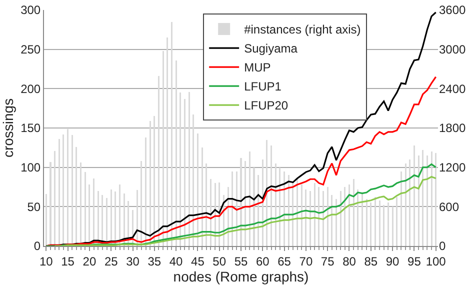 This screenshot has height=286, width=474. I want to click on x-tick-label: 80, so click(349, 261).